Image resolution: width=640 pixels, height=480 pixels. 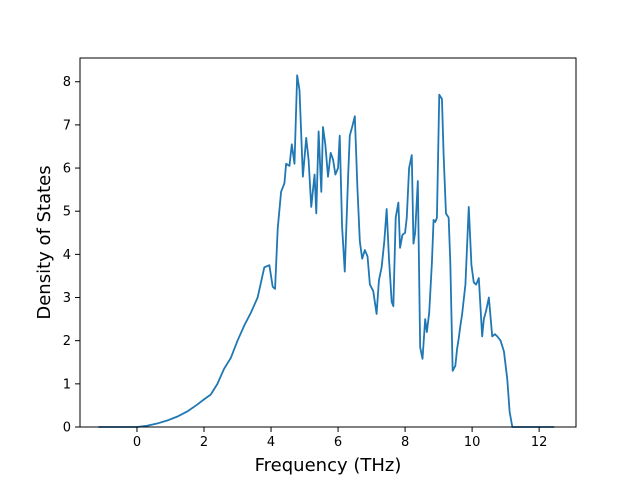 What do you see at coordinates (71, 255) in the screenshot?
I see `y-axis-ticks: 0 1 2 3 4 5 6 7 8` at bounding box center [71, 255].